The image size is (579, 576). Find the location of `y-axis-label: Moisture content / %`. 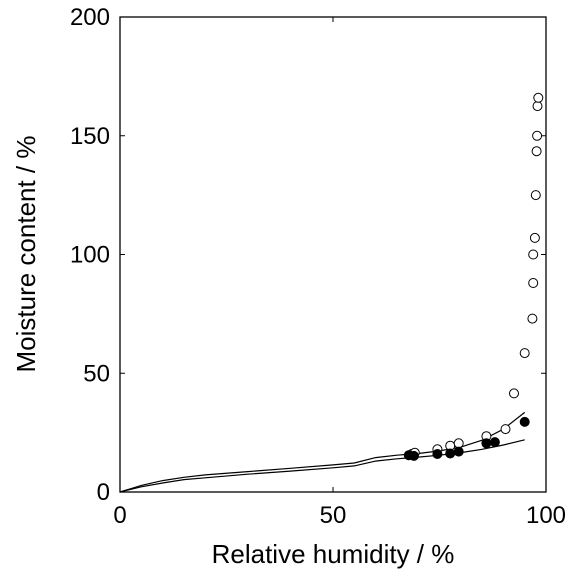

y-axis-label: Moisture content / % is located at coordinates (26, 254).